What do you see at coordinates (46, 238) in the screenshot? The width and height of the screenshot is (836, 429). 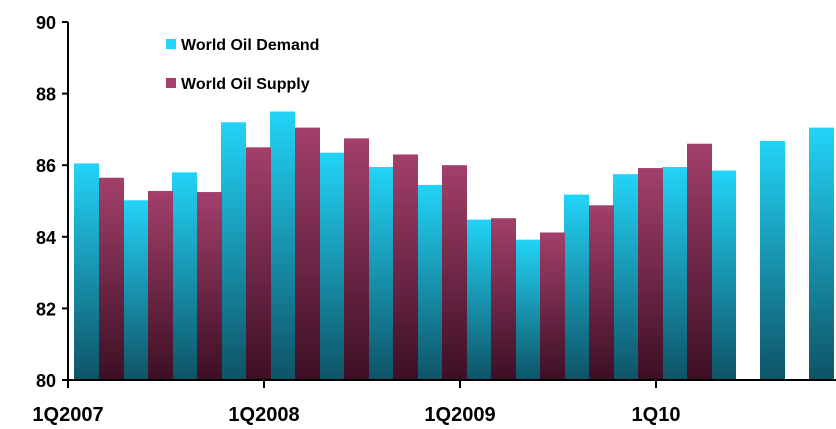 I see `y-tick-label-84: 84` at bounding box center [46, 238].